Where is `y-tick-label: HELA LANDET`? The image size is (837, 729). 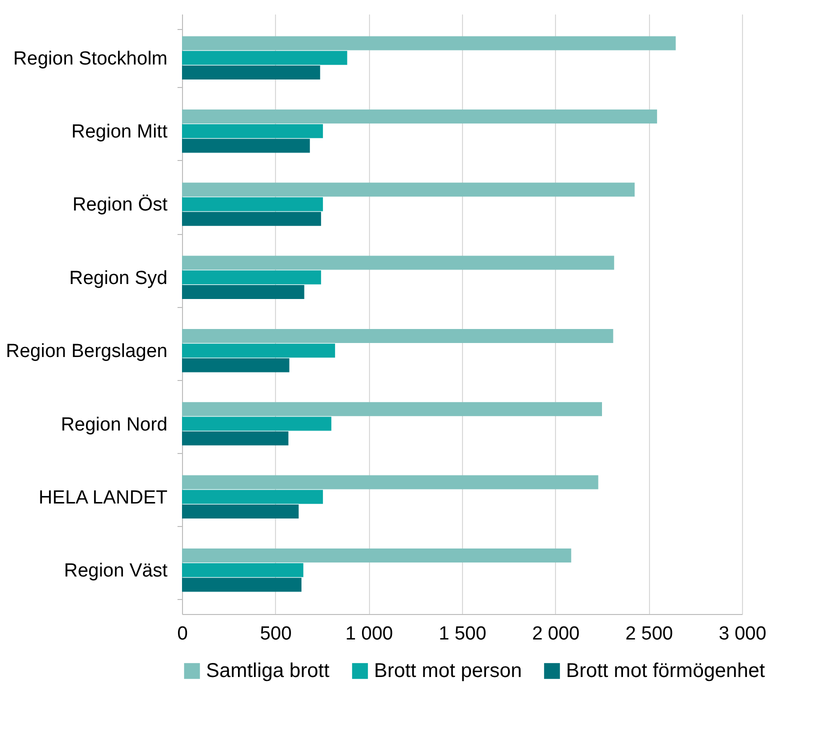 y-tick-label: HELA LANDET is located at coordinates (103, 497).